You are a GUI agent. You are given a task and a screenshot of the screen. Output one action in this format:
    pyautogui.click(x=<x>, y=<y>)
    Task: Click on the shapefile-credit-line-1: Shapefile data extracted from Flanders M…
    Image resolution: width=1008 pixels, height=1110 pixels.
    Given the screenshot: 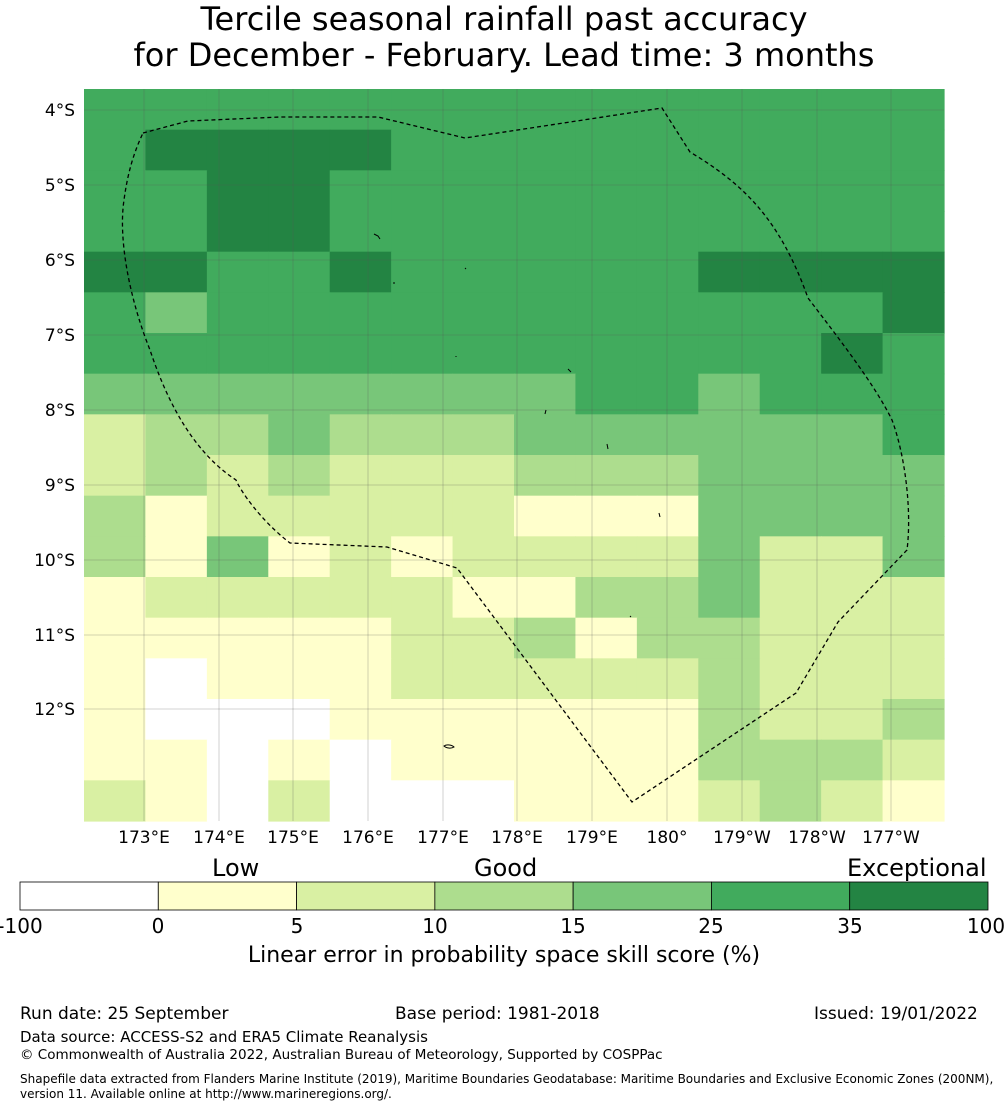 What is the action you would take?
    pyautogui.click(x=507, y=1079)
    